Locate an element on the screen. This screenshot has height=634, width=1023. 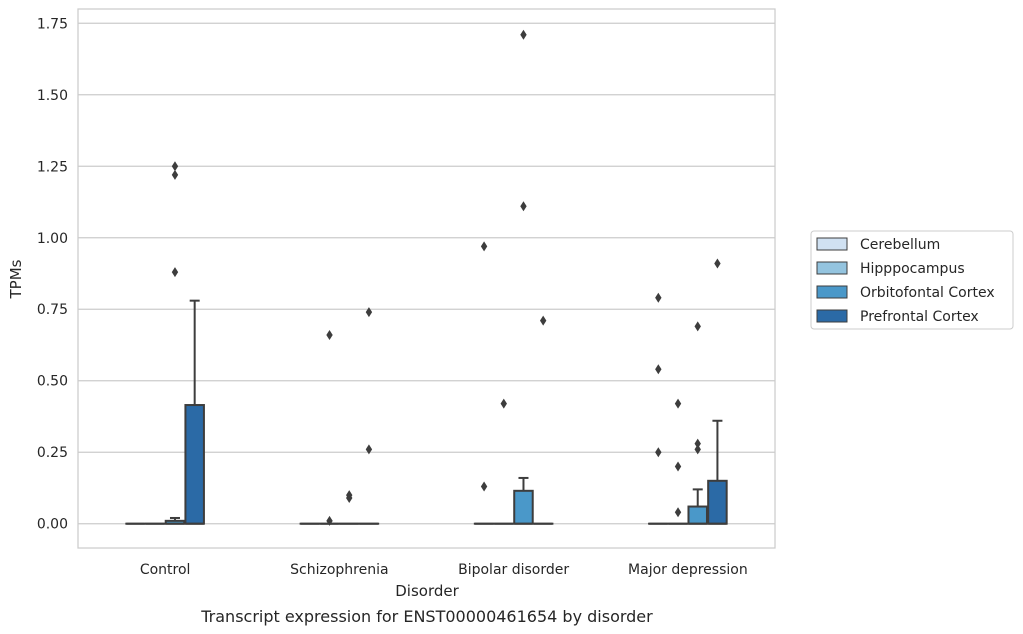
y-tick-label: 1.50 is located at coordinates (52, 96).